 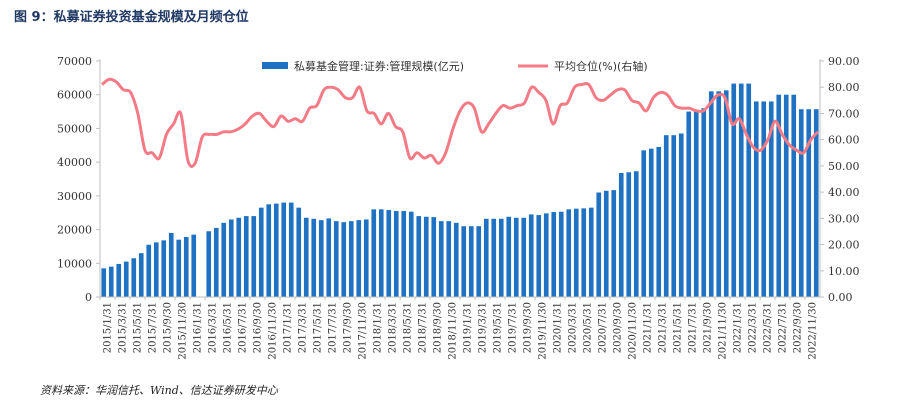 What do you see at coordinates (408, 327) in the screenshot?
I see `x-tick-label: 2018/5/31` at bounding box center [408, 327].